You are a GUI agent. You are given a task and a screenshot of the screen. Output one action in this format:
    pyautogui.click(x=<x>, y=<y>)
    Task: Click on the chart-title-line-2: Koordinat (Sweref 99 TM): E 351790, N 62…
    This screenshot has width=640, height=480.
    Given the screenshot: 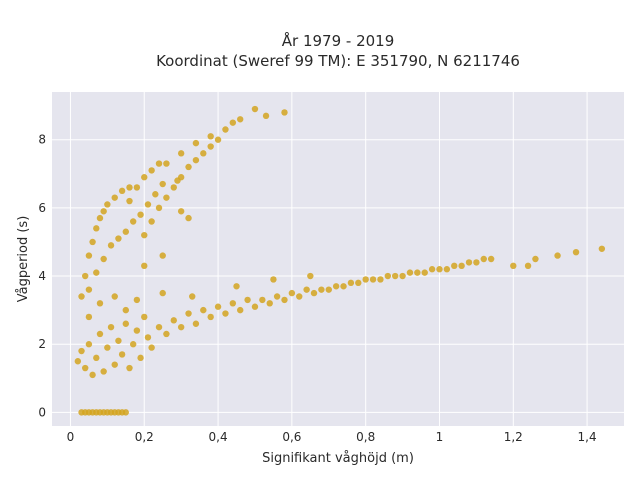 What is the action you would take?
    pyautogui.click(x=338, y=61)
    